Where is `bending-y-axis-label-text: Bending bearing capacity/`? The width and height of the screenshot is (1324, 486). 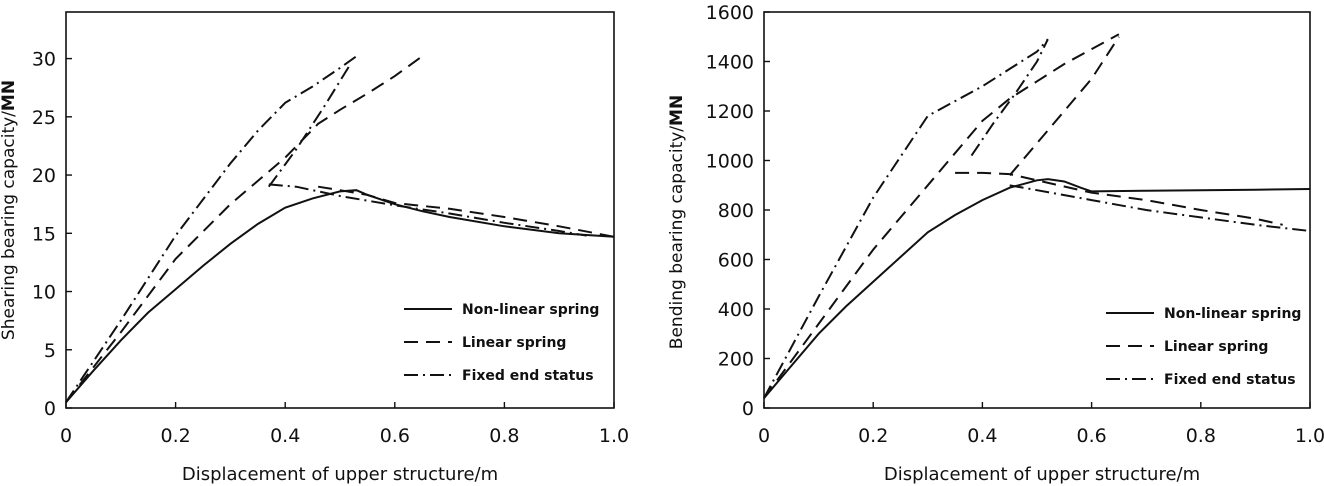
bending-y-axis-label-text: Bending bearing capacity/ is located at coordinates (677, 237).